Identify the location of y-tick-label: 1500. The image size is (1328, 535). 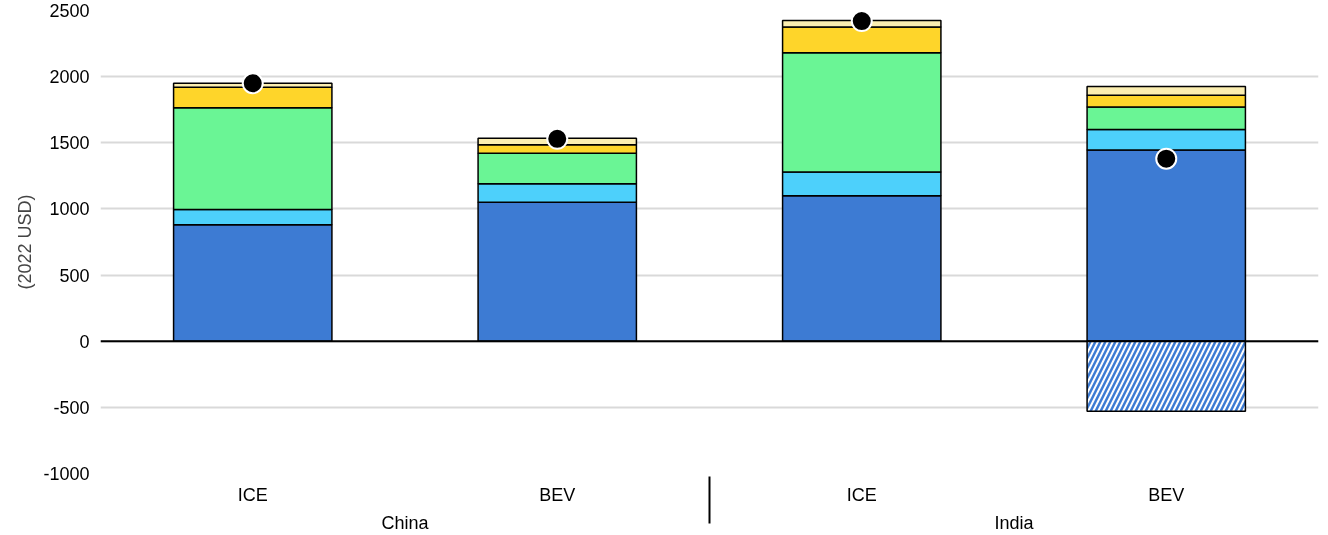
(69, 143).